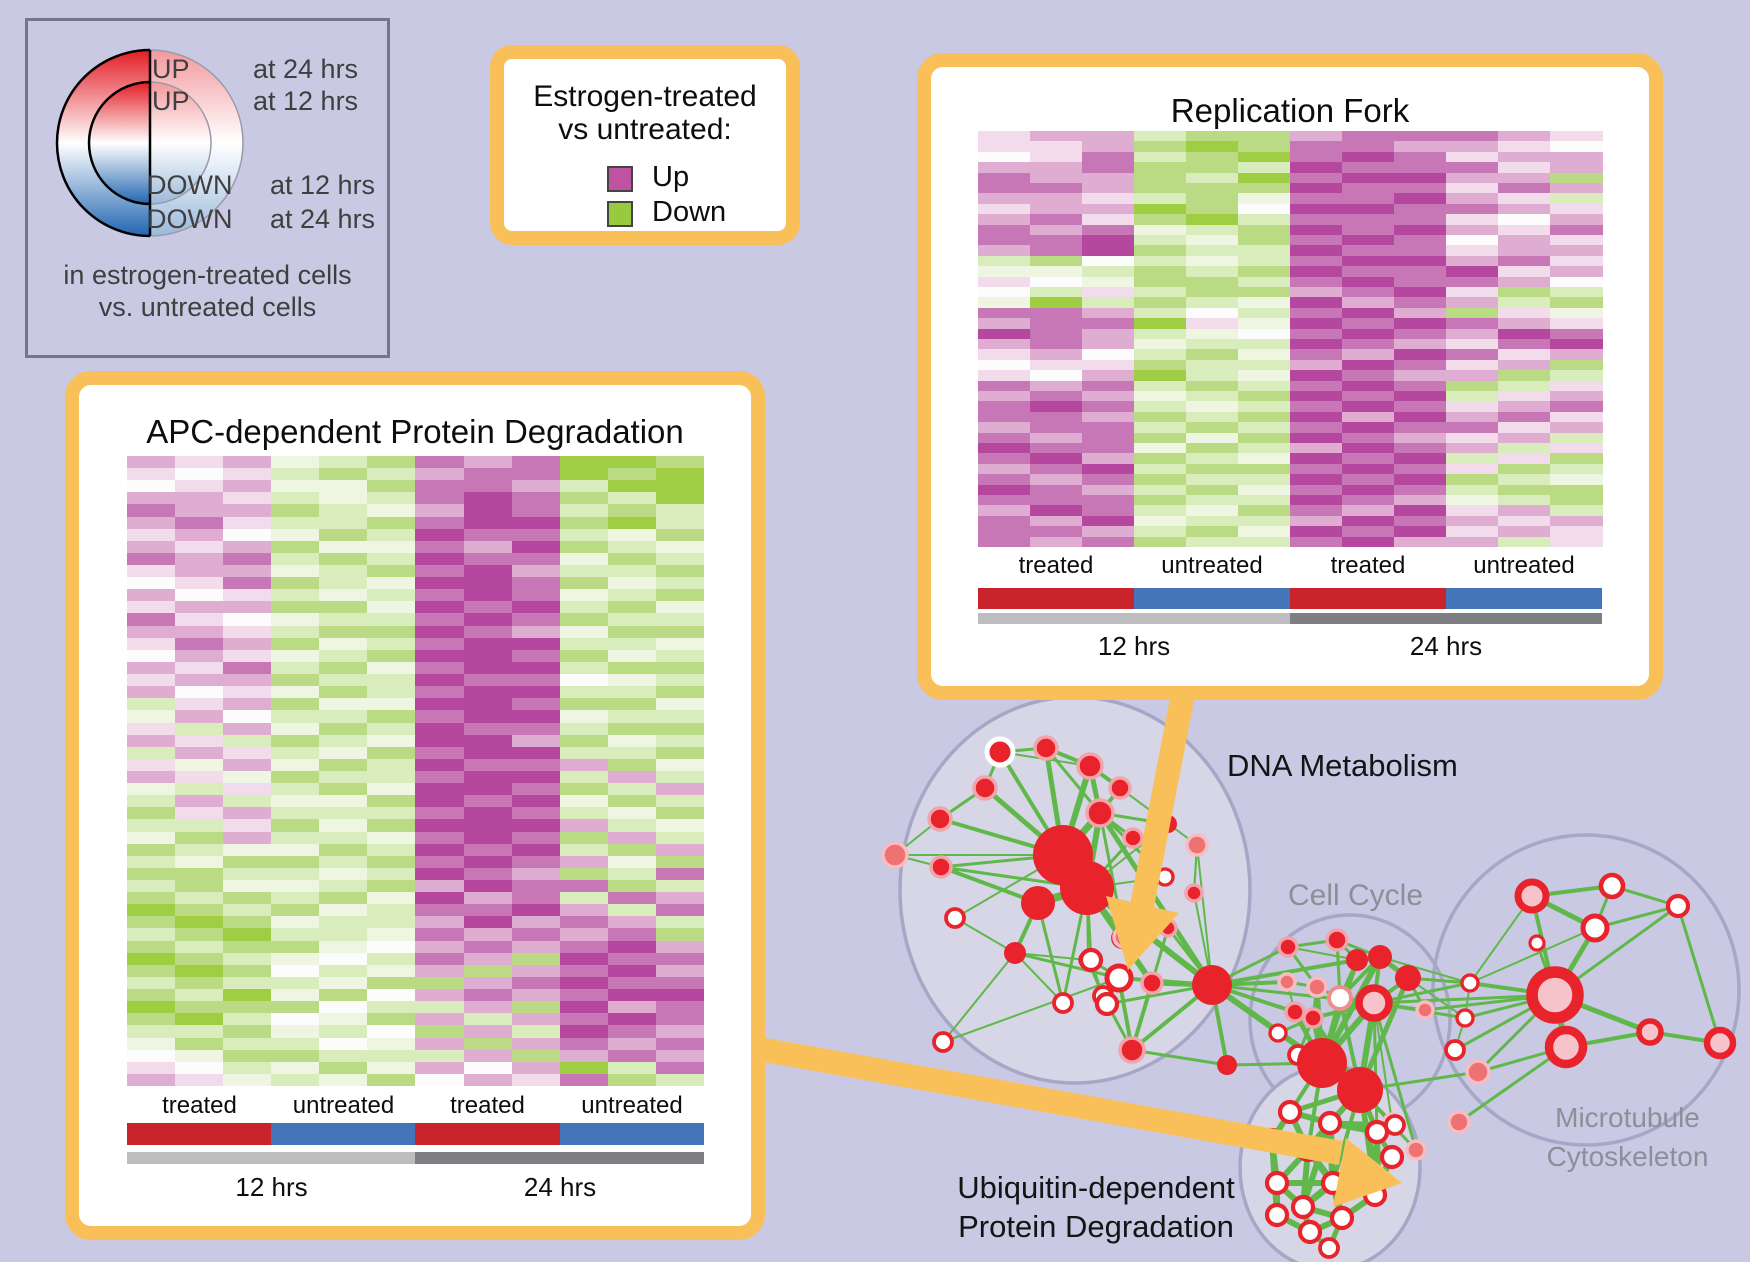 This screenshot has width=1750, height=1279. Describe the element at coordinates (1368, 565) in the screenshot. I see `rf-group-label-treated-24h: treated` at that location.